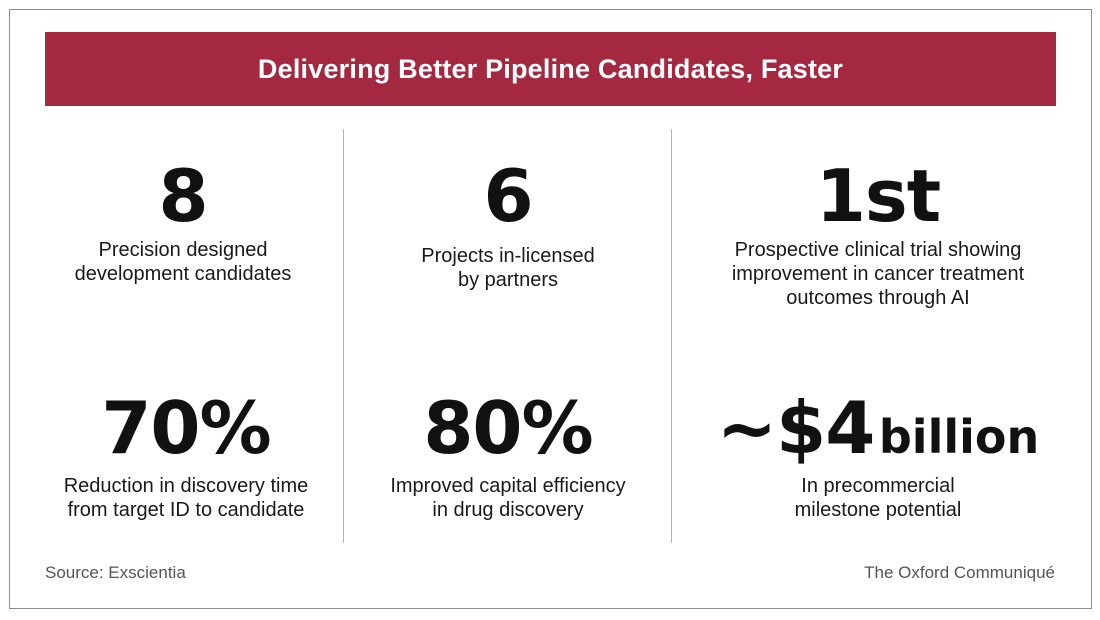 The width and height of the screenshot is (1100, 620). What do you see at coordinates (878, 510) in the screenshot?
I see `stat-label-line: milestone potential` at bounding box center [878, 510].